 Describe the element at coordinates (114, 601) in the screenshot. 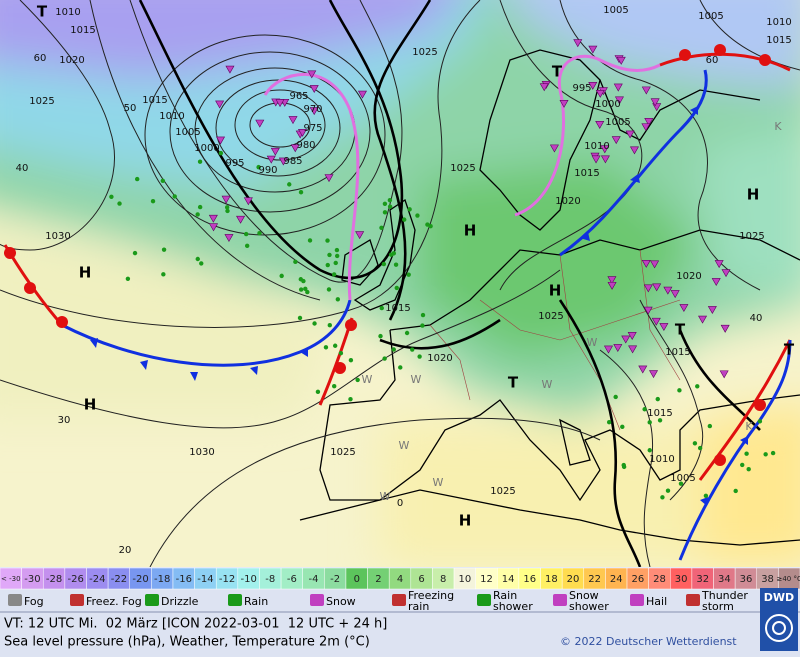

I see `legend-label: Freez. Fog` at that location.